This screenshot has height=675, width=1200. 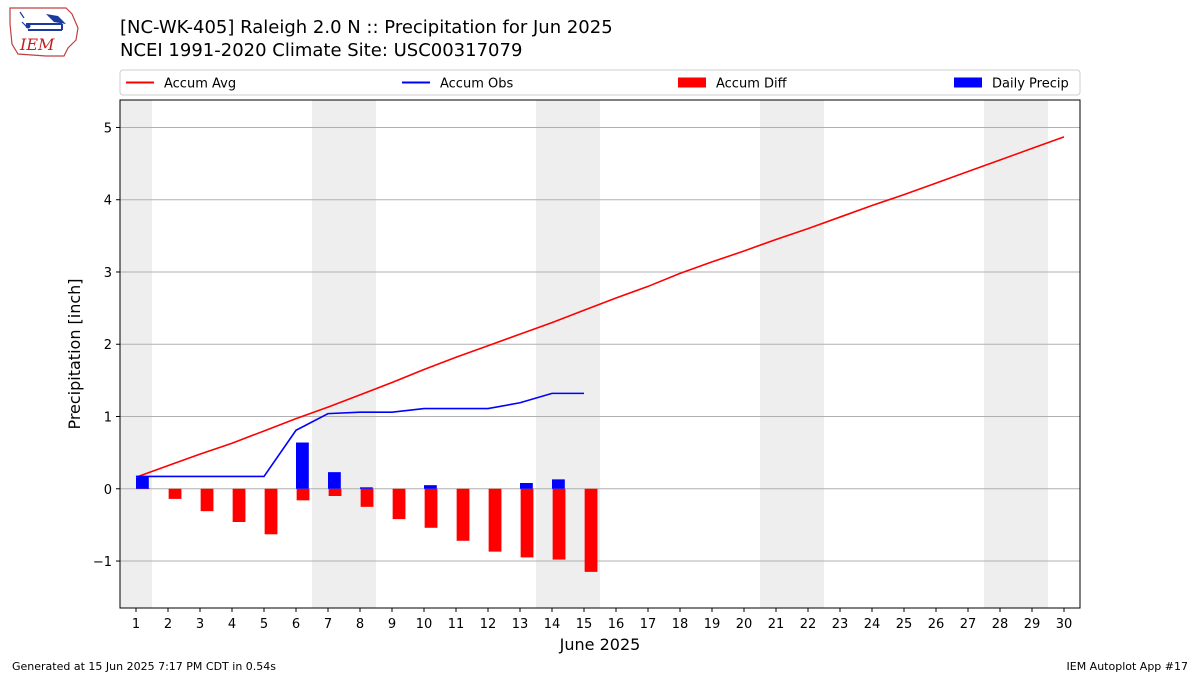 What do you see at coordinates (264, 624) in the screenshot?
I see `x-tick-label: 5` at bounding box center [264, 624].